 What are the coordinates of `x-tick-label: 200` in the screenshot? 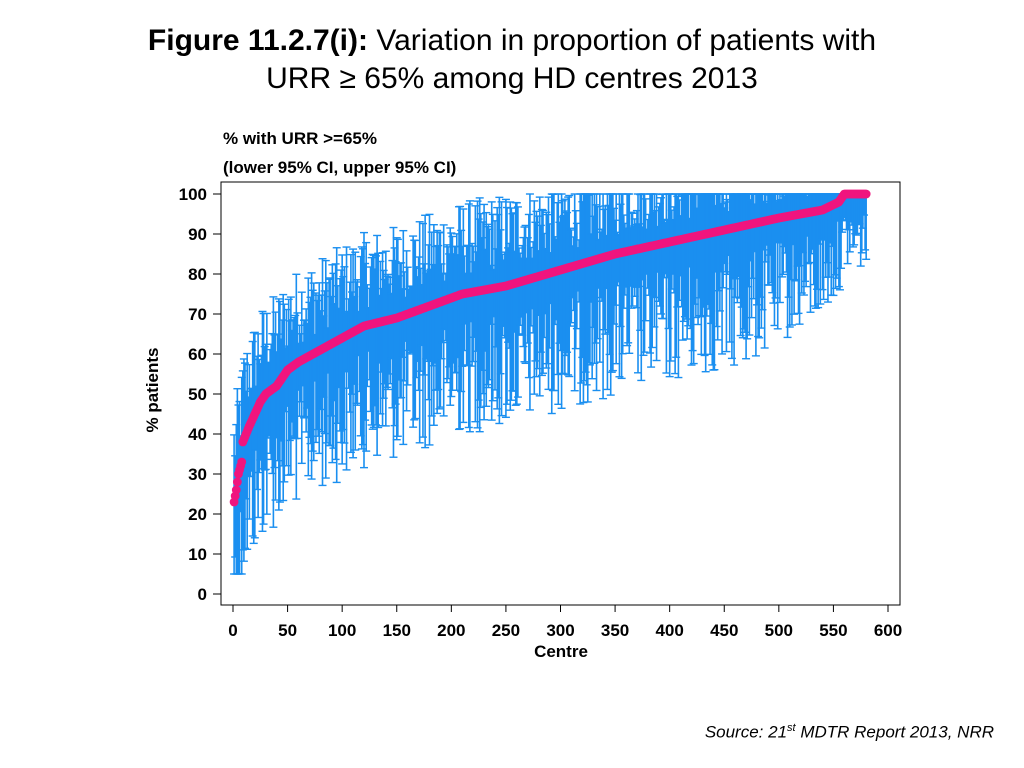 It's located at (451, 630).